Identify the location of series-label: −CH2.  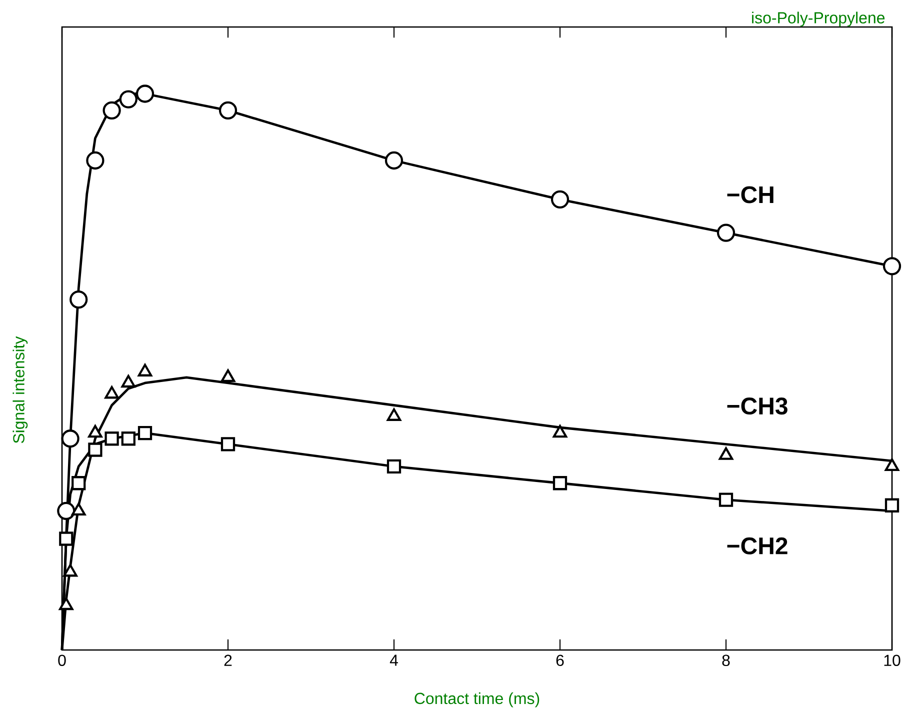
(757, 545).